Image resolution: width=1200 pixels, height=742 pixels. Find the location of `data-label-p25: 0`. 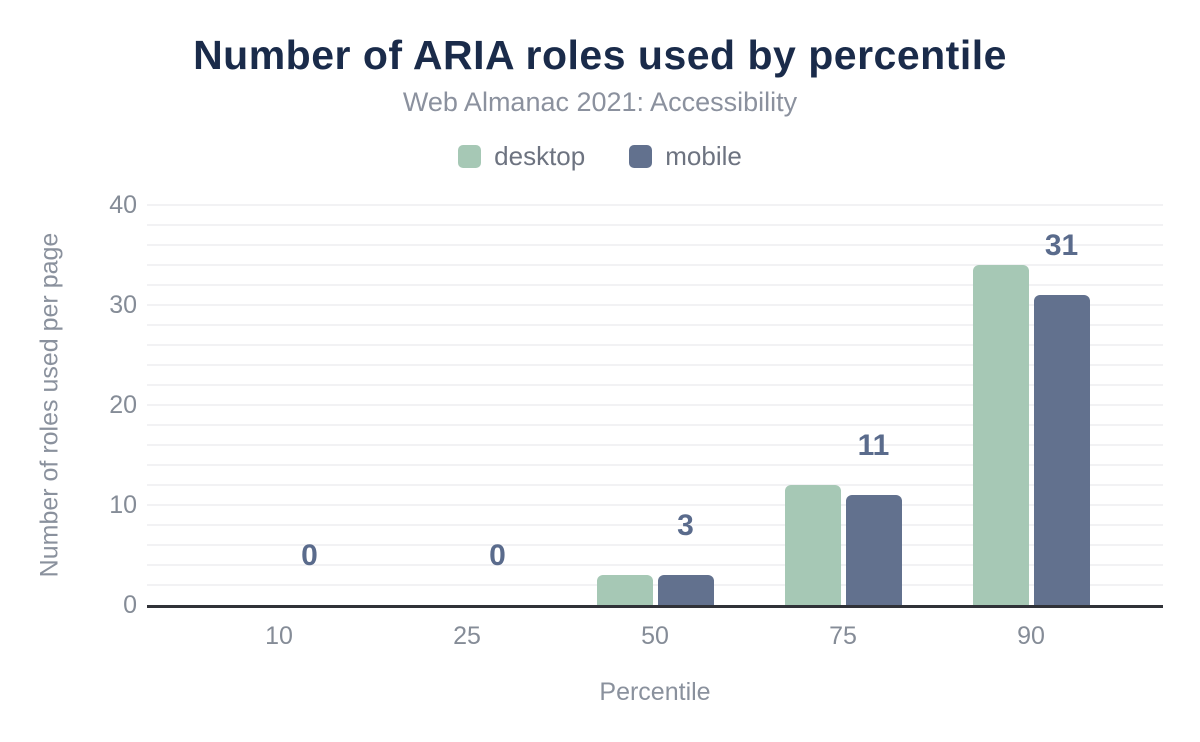

data-label-p25: 0 is located at coordinates (497, 555).